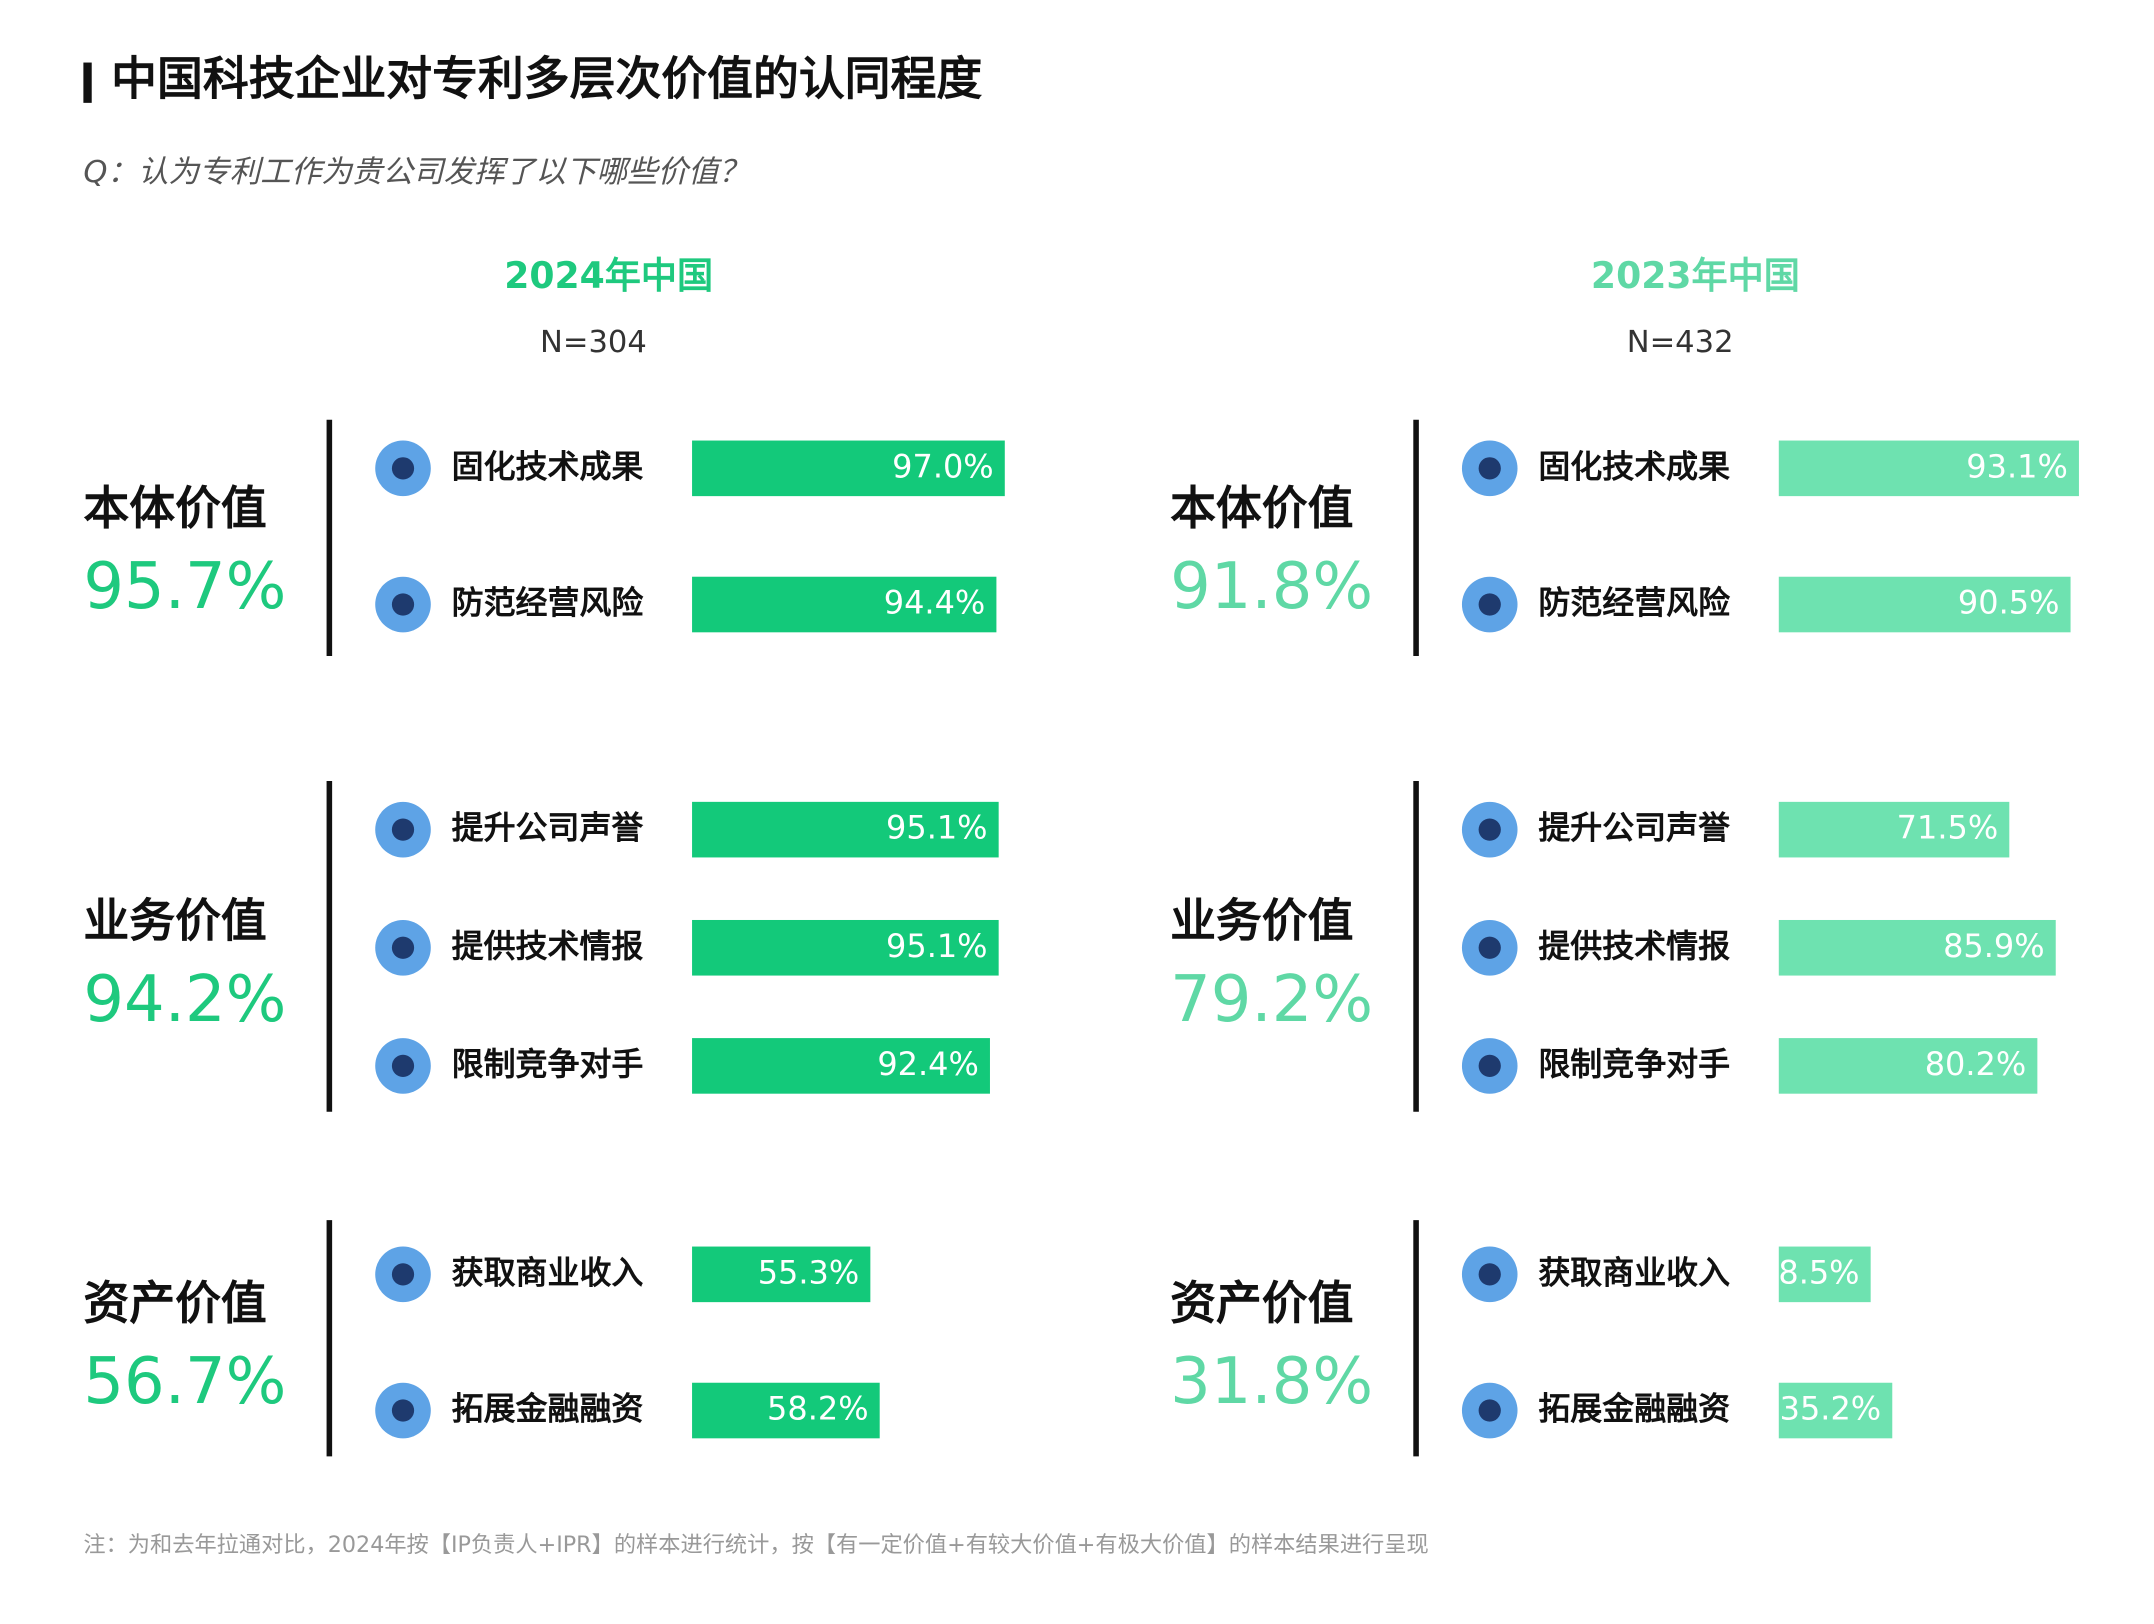 The width and height of the screenshot is (2154, 1624). What do you see at coordinates (593, 342) in the screenshot?
I see `panel-subtitle: N=304` at bounding box center [593, 342].